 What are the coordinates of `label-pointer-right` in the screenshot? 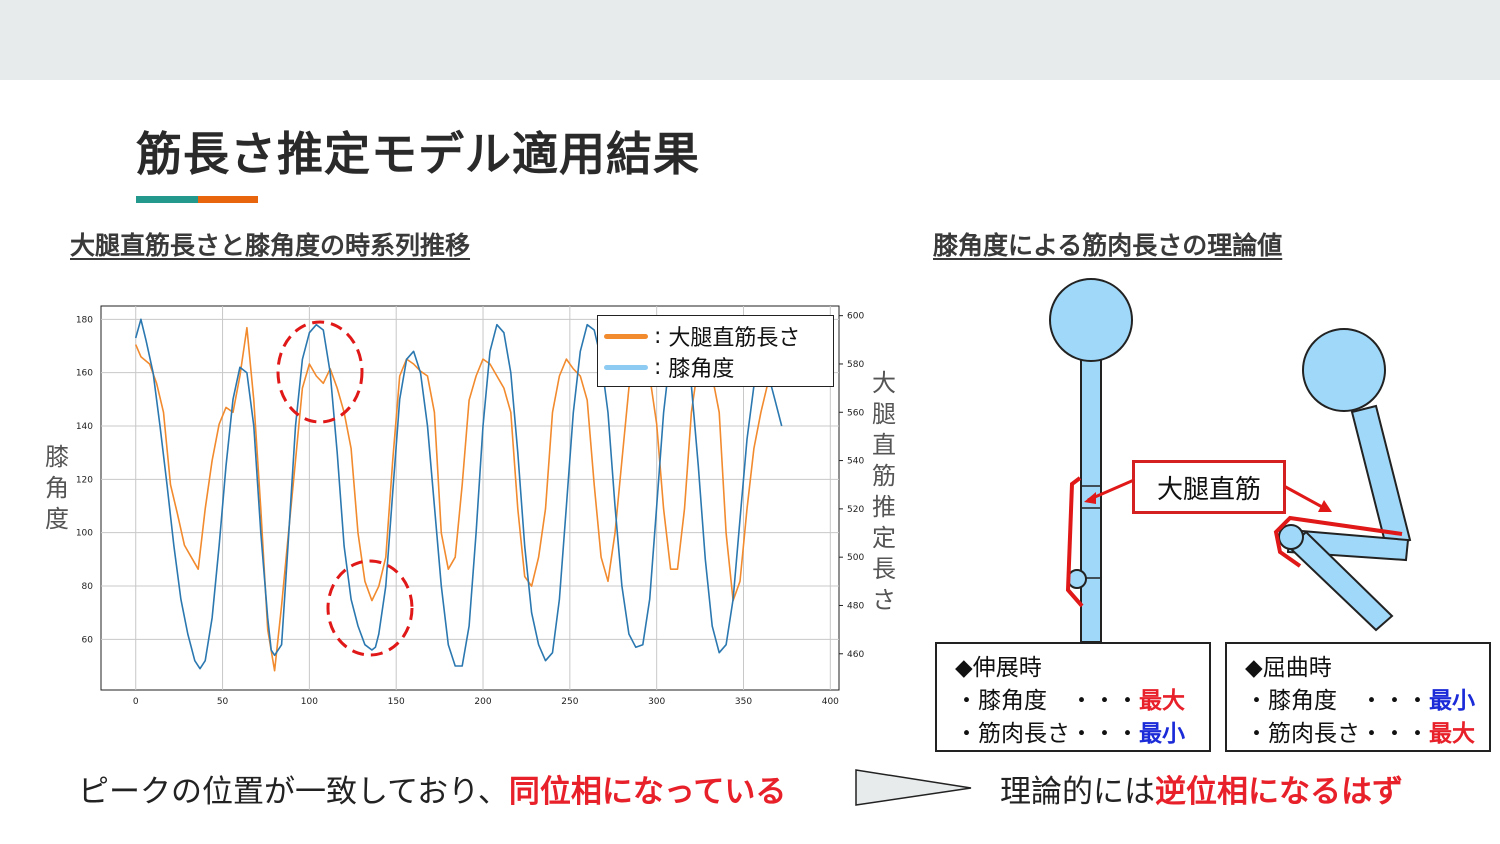 It's located at (1303, 496).